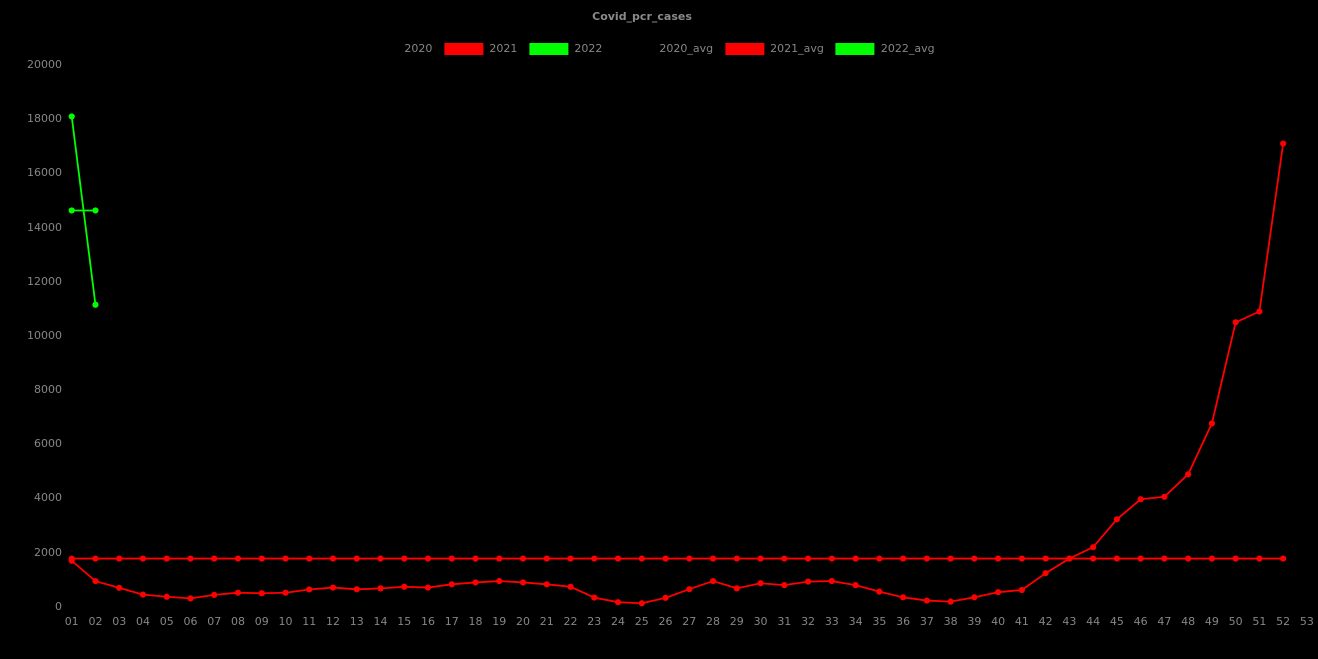 This screenshot has width=1318, height=659. I want to click on x-tick-label: 42, so click(1045, 621).